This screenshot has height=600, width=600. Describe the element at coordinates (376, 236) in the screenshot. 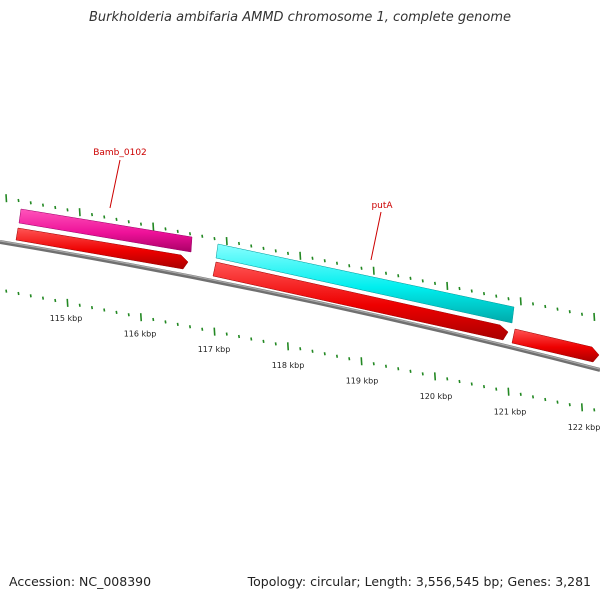

I see `puta-leader` at that location.